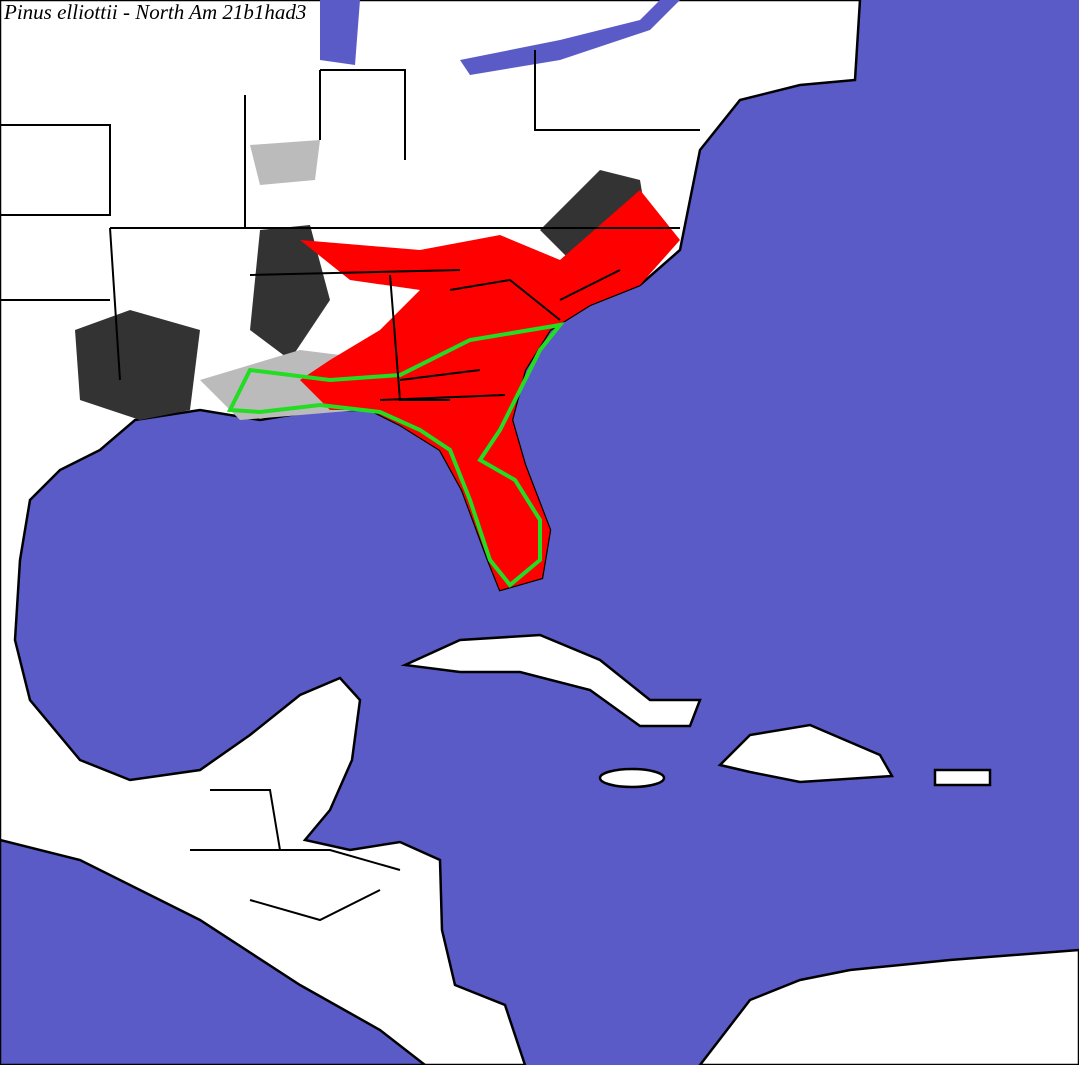  What do you see at coordinates (154, 12) in the screenshot?
I see `map-title: Pinus elliottii - North Am 21b1had3` at bounding box center [154, 12].